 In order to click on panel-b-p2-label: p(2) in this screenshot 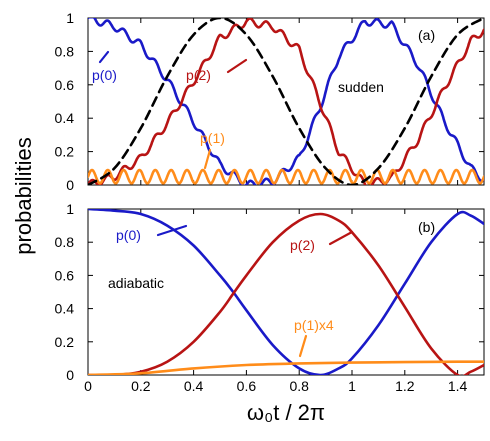, I will do `click(302, 245)`.